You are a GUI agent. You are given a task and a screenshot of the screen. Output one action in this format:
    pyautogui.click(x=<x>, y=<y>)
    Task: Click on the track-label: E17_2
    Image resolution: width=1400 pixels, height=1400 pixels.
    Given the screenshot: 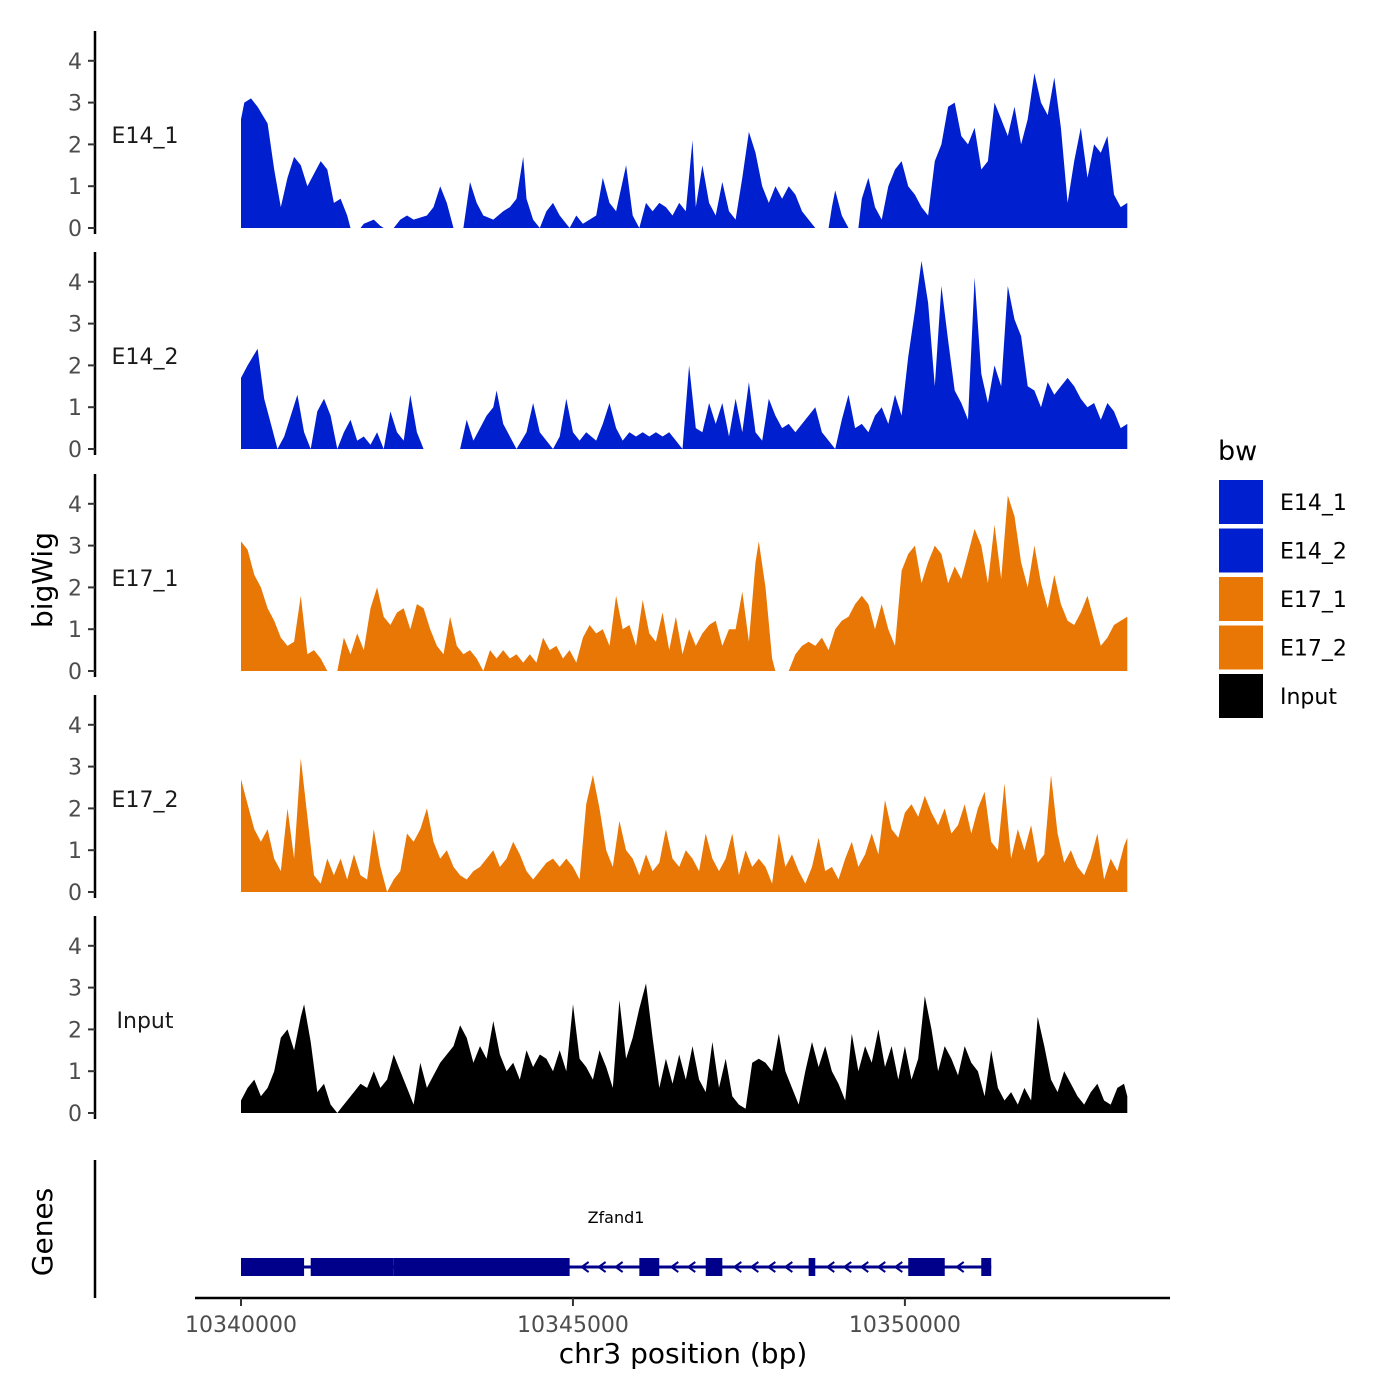 What is the action you would take?
    pyautogui.click(x=145, y=800)
    